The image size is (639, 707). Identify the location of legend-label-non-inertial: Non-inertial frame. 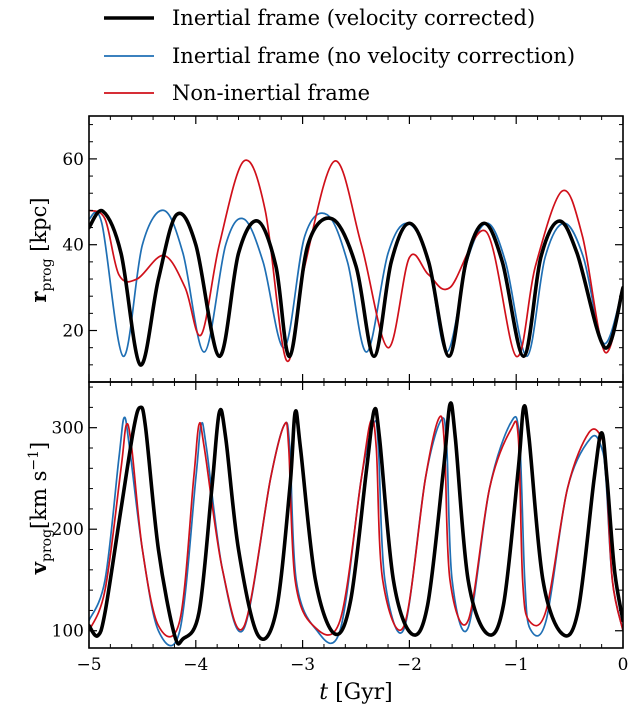
(271, 93).